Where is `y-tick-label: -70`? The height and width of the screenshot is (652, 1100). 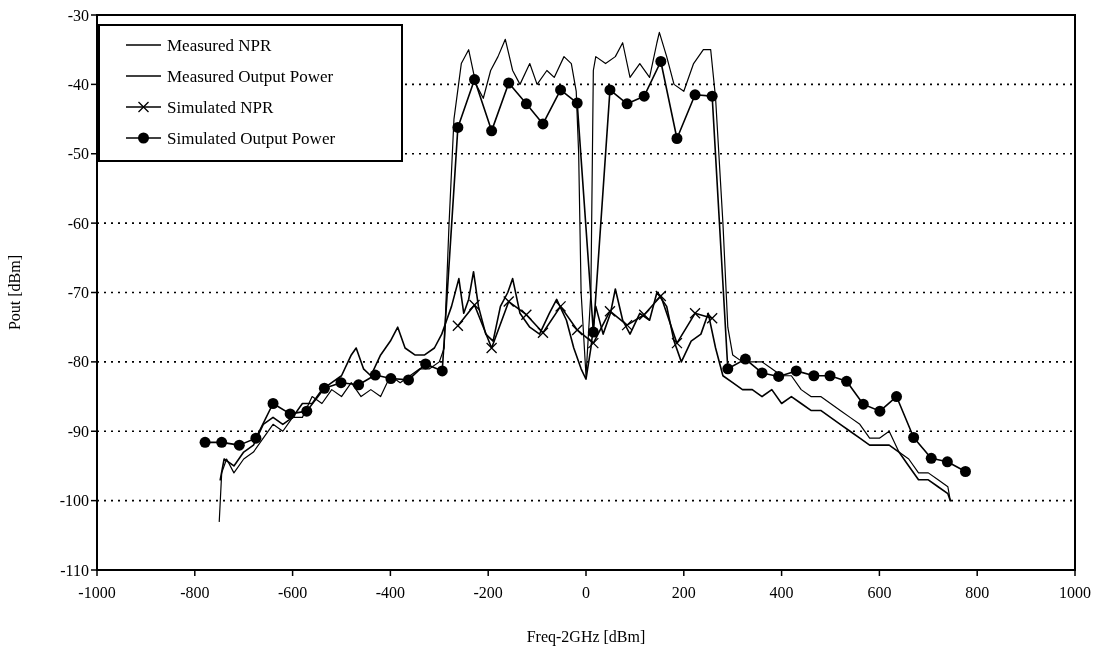
y-tick-label: -70 is located at coordinates (78, 293).